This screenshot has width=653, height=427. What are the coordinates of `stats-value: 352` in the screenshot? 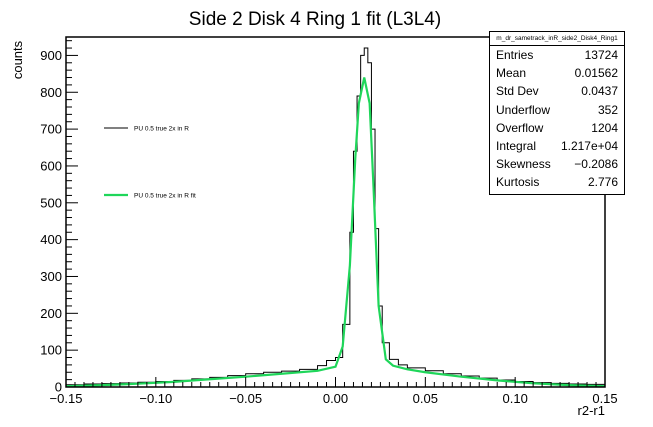 It's located at (607, 109).